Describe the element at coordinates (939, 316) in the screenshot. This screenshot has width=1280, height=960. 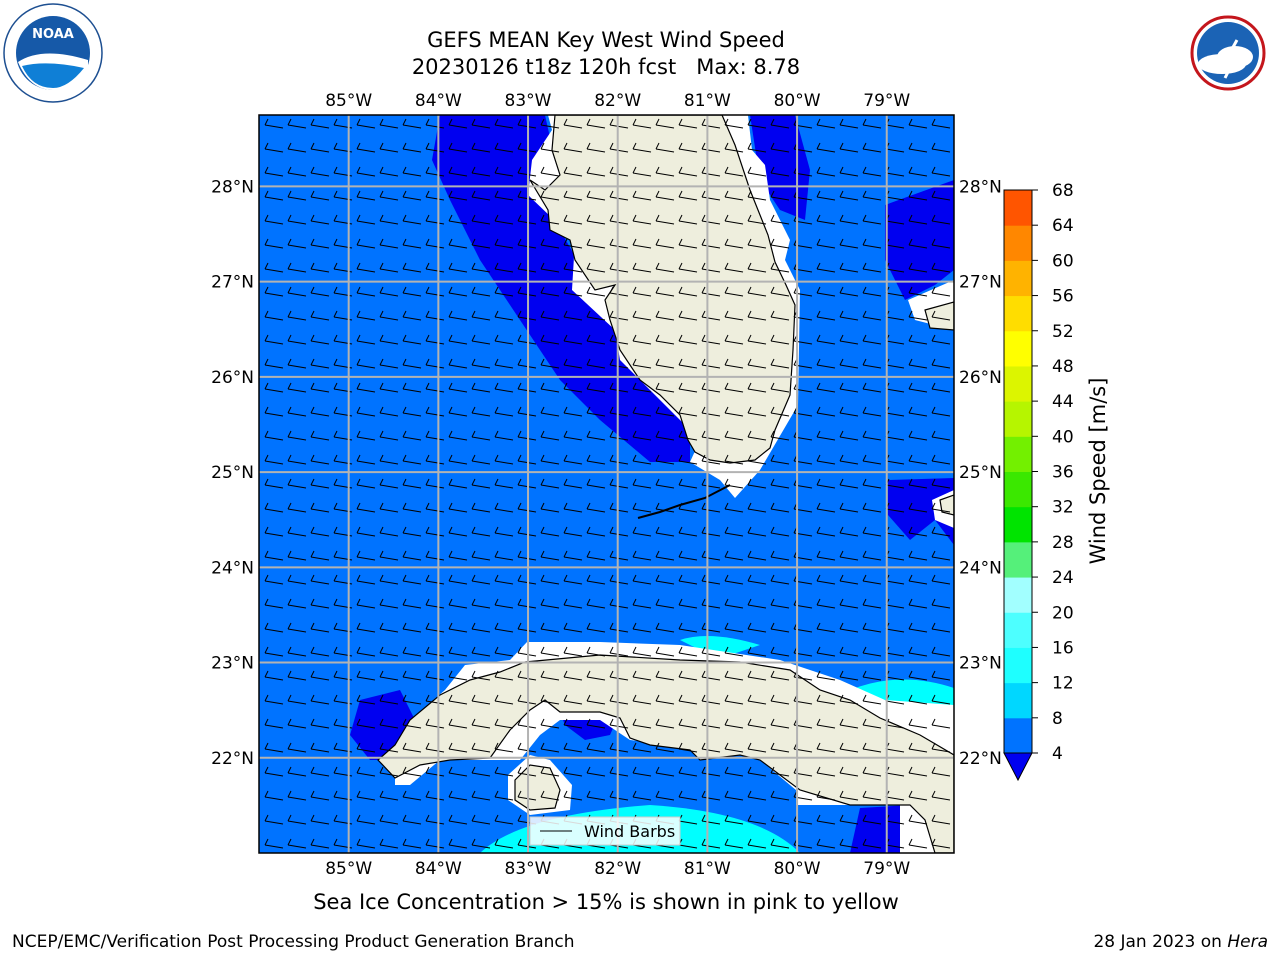
I see `bahamas-land` at that location.